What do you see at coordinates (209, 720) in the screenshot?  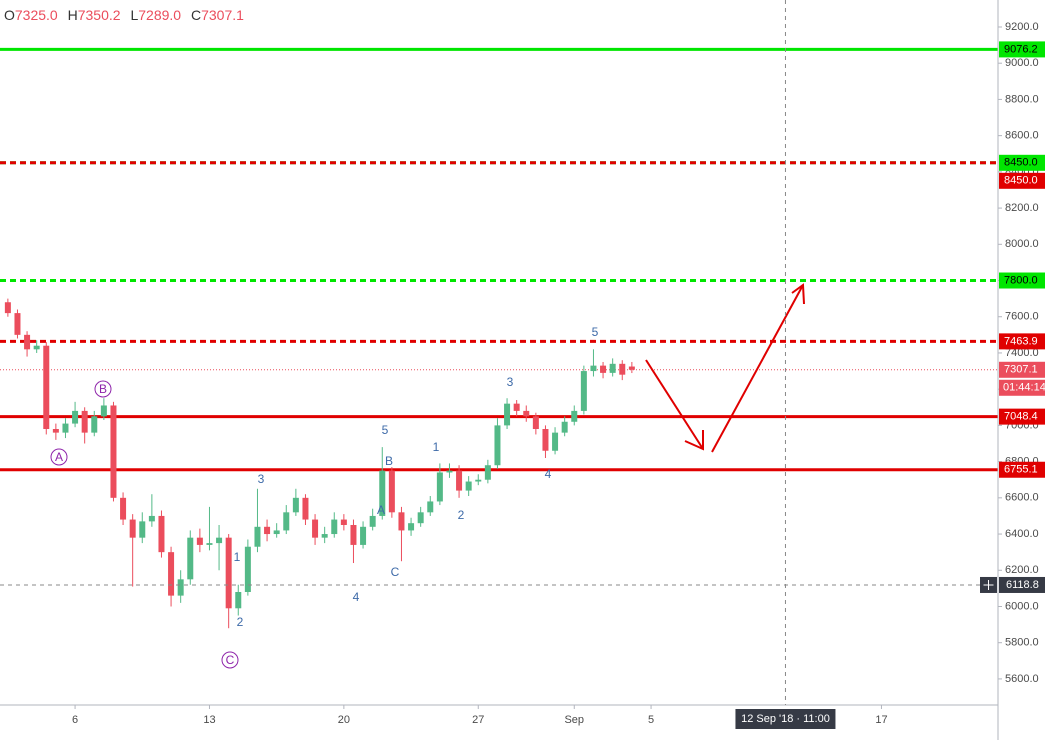 I see `x-tick-label: 13` at bounding box center [209, 720].